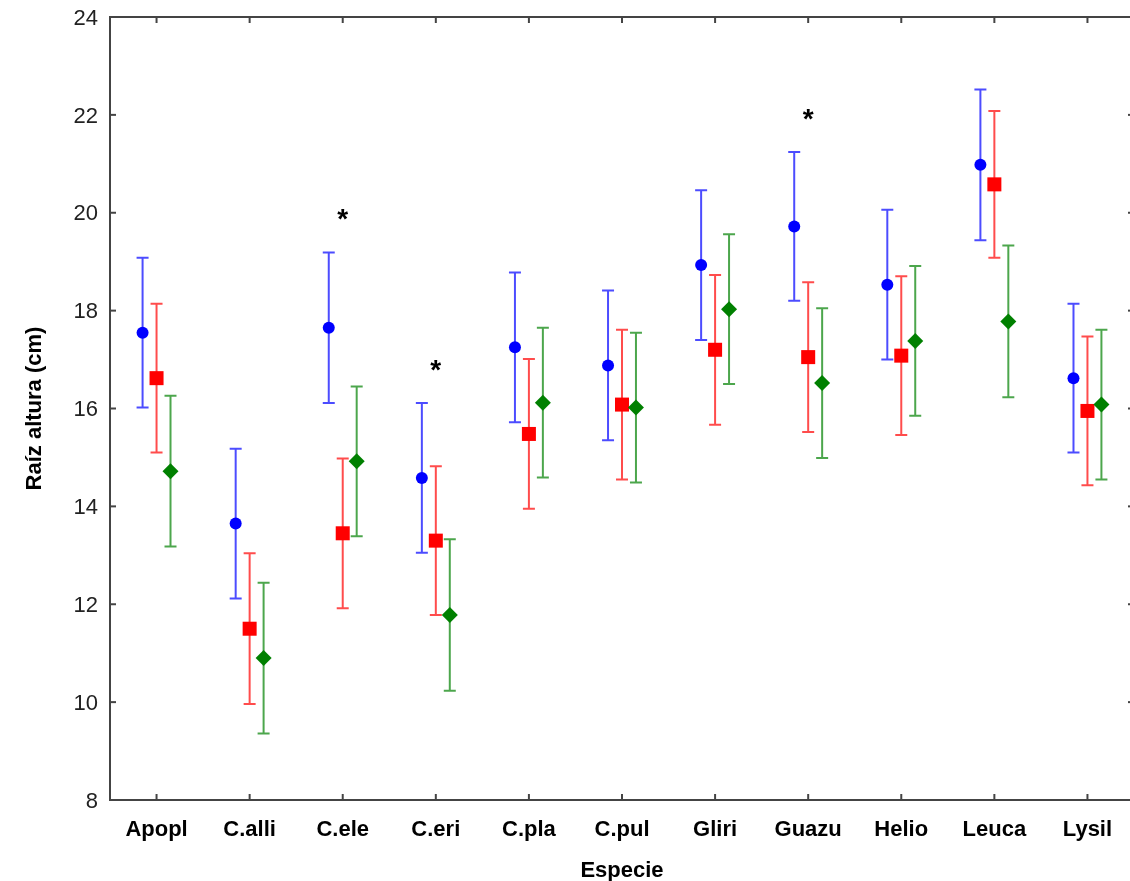  I want to click on y-tick-label: 16, so click(85, 409).